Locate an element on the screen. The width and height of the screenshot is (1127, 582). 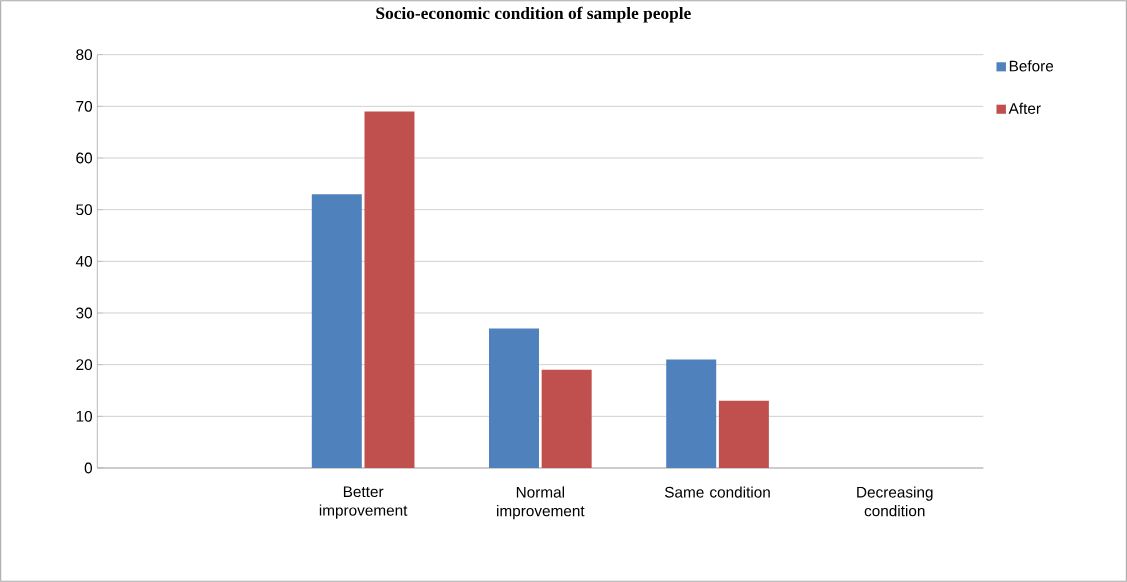
x-tick-label: Better improvement is located at coordinates (363, 502).